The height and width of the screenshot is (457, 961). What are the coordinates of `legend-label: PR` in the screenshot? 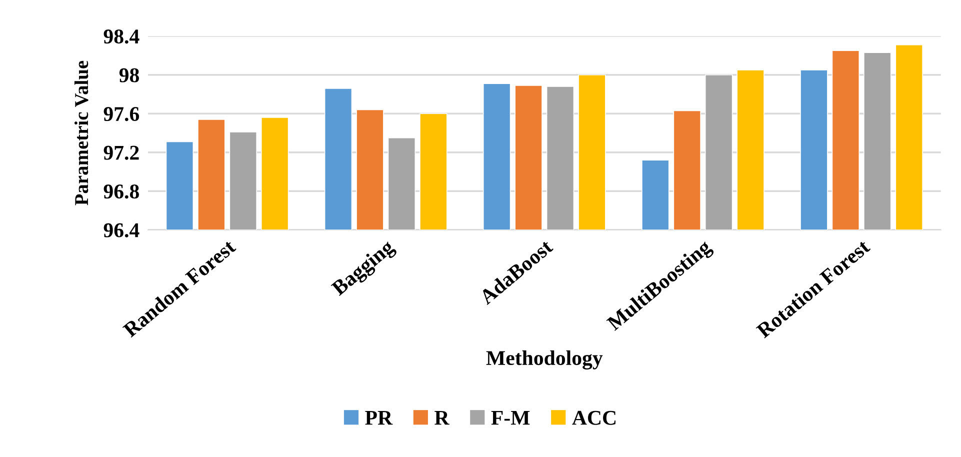 It's located at (379, 418).